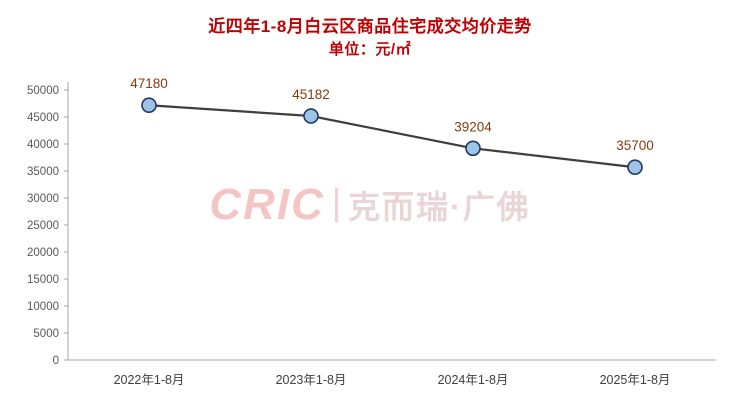 Image resolution: width=740 pixels, height=416 pixels. Describe the element at coordinates (43, 91) in the screenshot. I see `y-axis-tick-label: 50000` at that location.